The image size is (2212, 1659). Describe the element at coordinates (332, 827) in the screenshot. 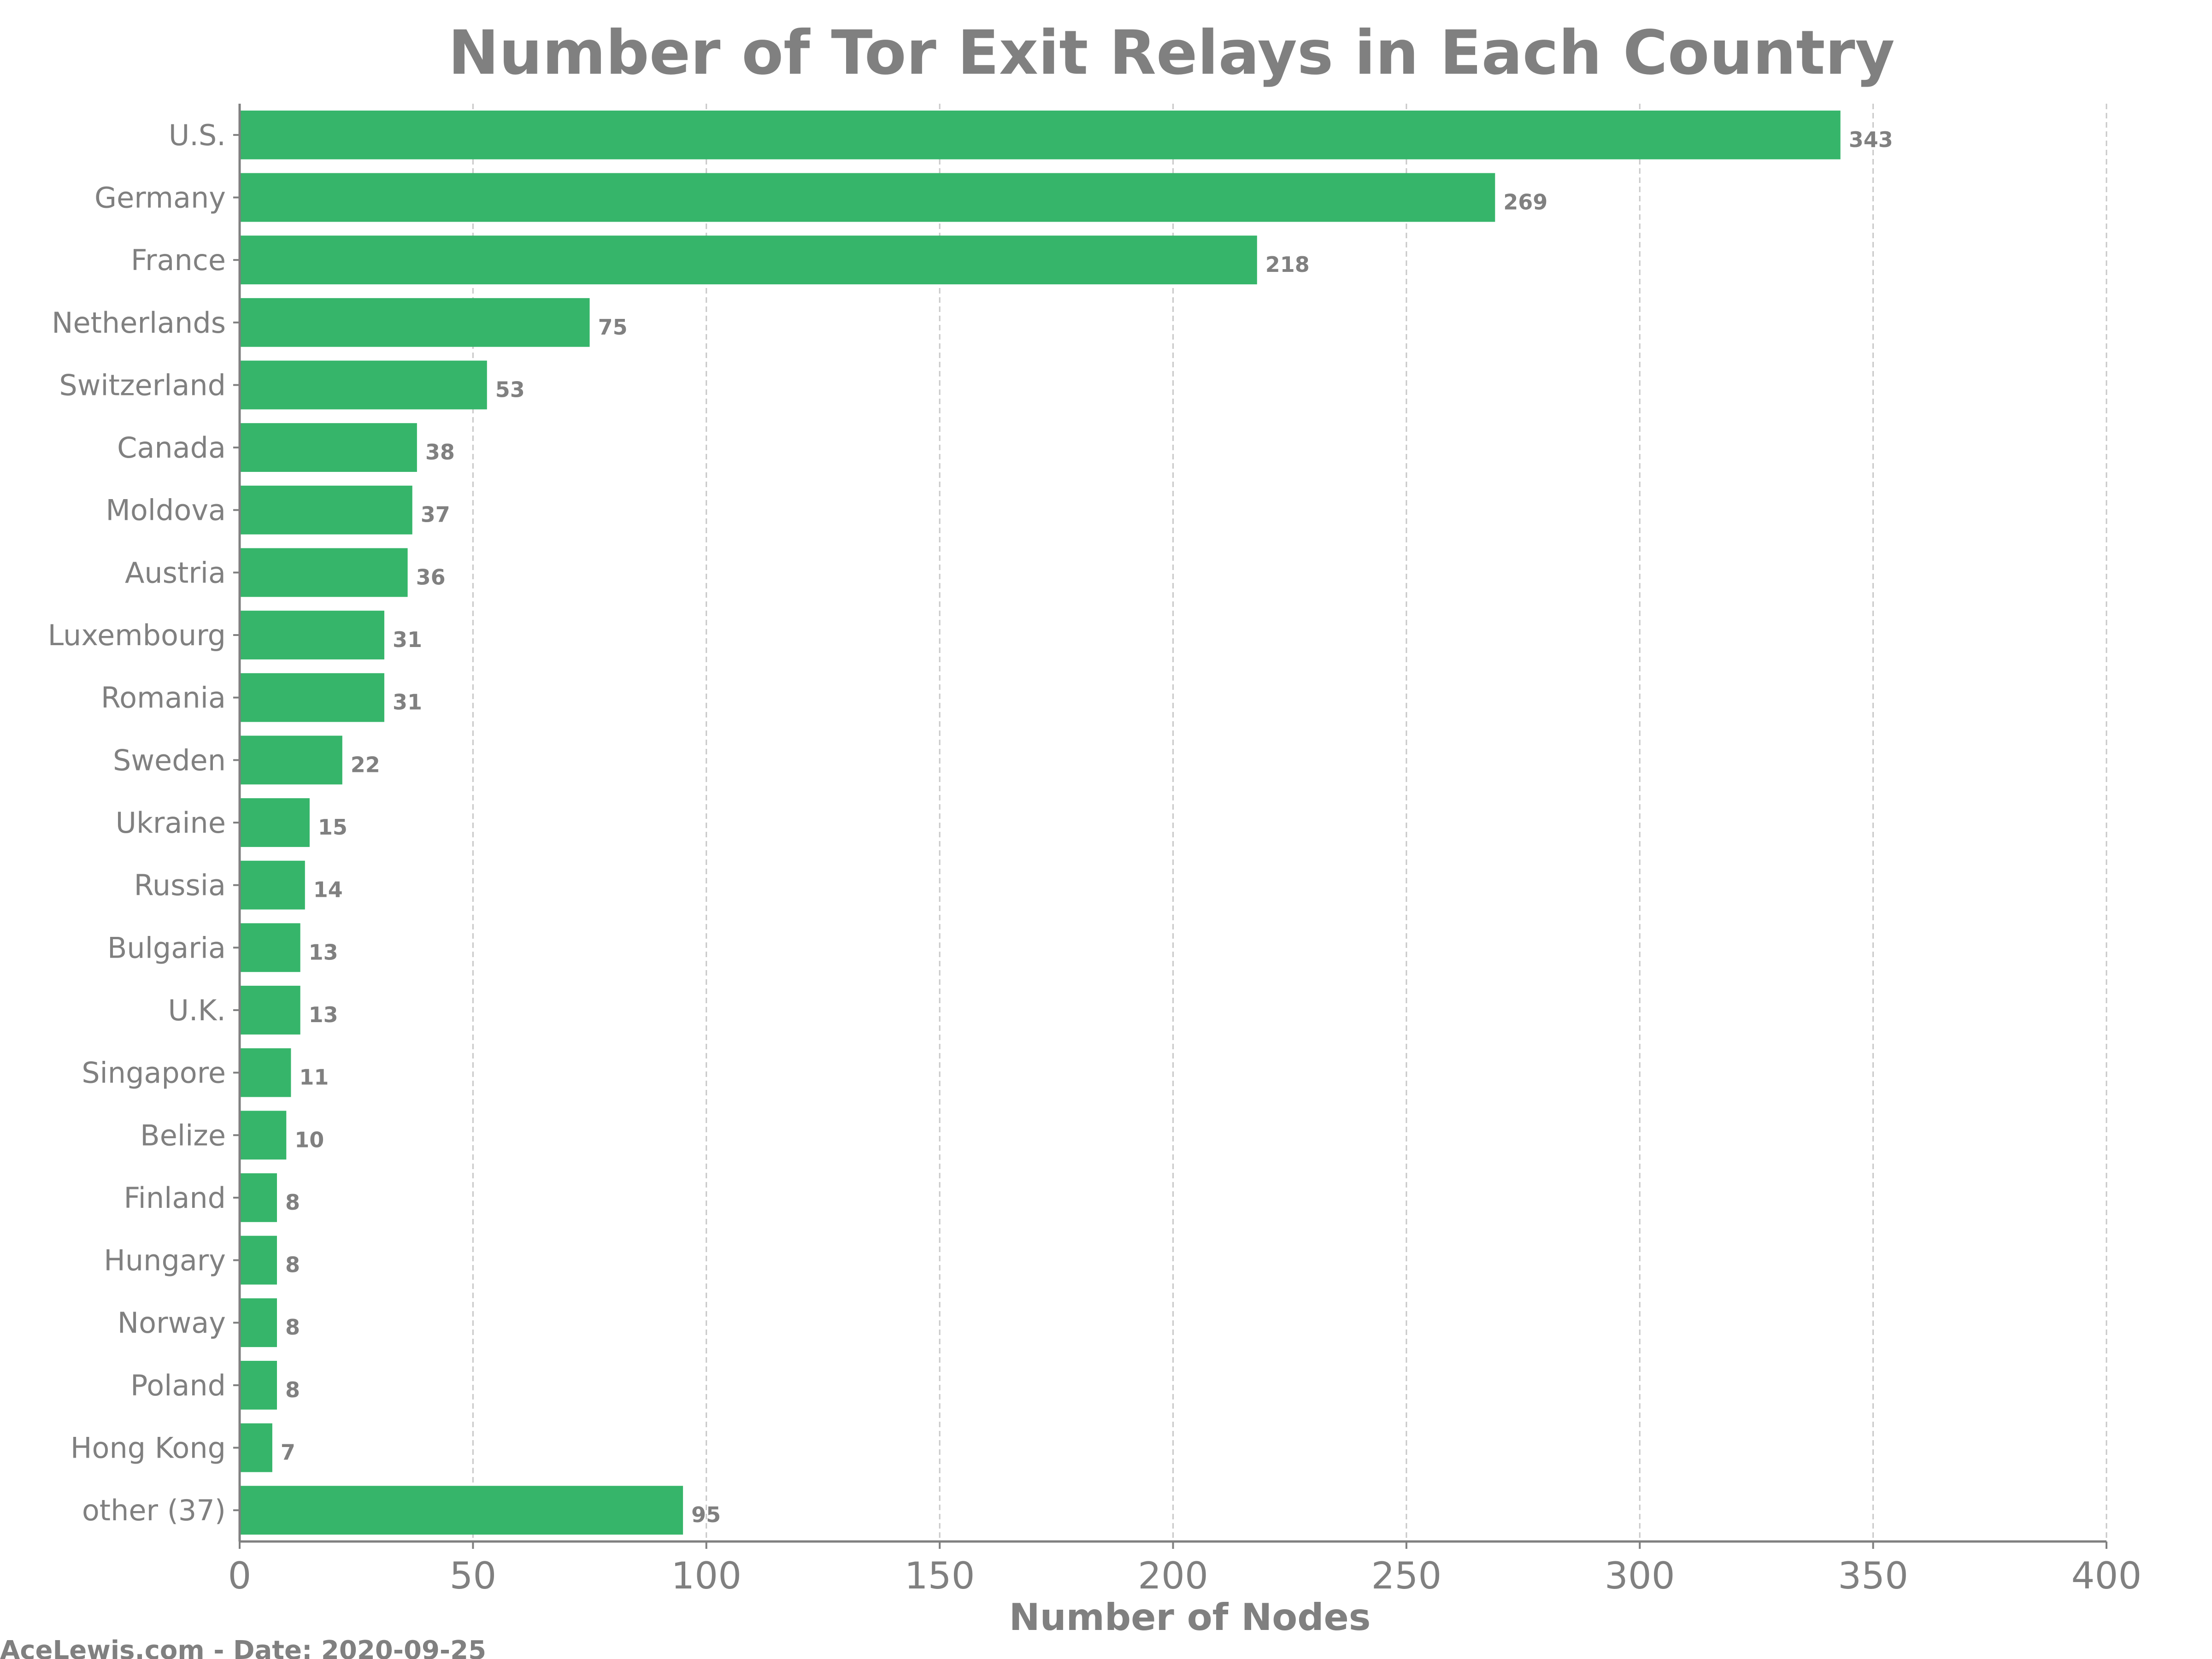

I see `data-label-ukraine: 15` at that location.